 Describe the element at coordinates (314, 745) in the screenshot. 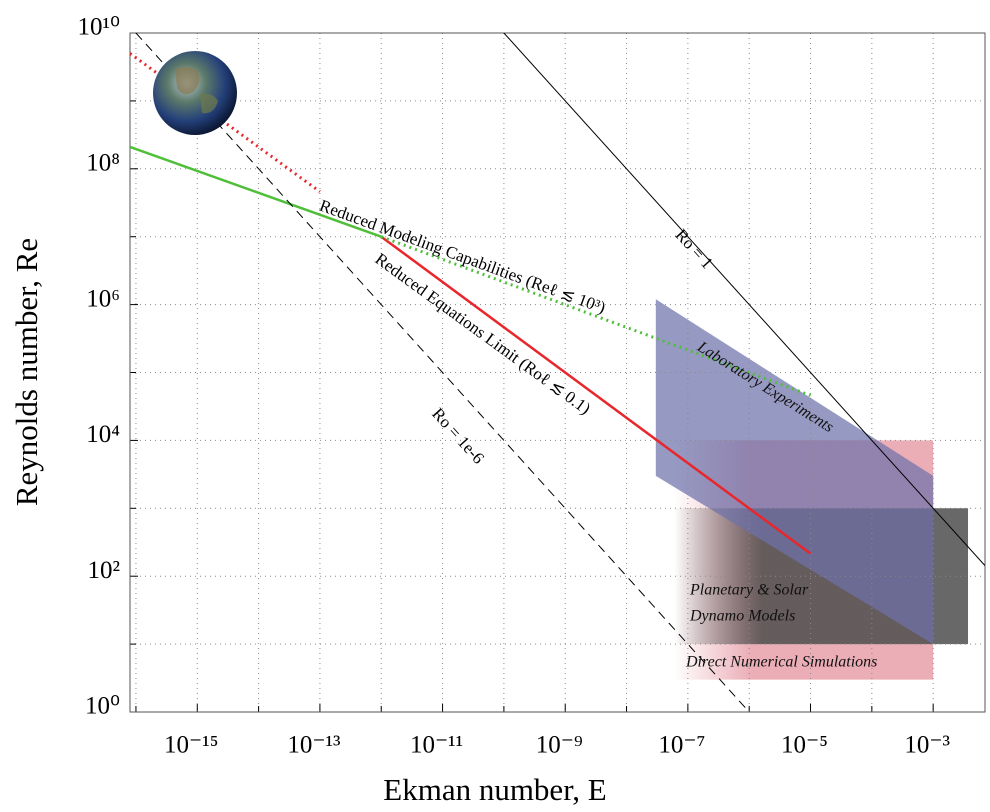

I see `x-tick-label: 10⁻¹³` at that location.